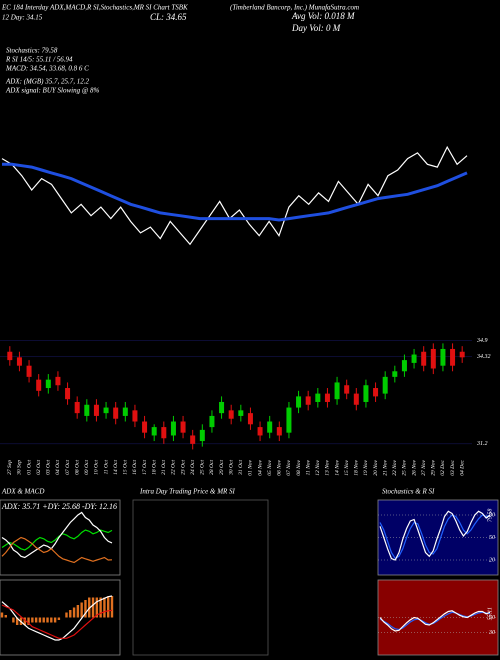  Describe the element at coordinates (164, 467) in the screenshot. I see `x-tick-label: 21 Oct` at that location.